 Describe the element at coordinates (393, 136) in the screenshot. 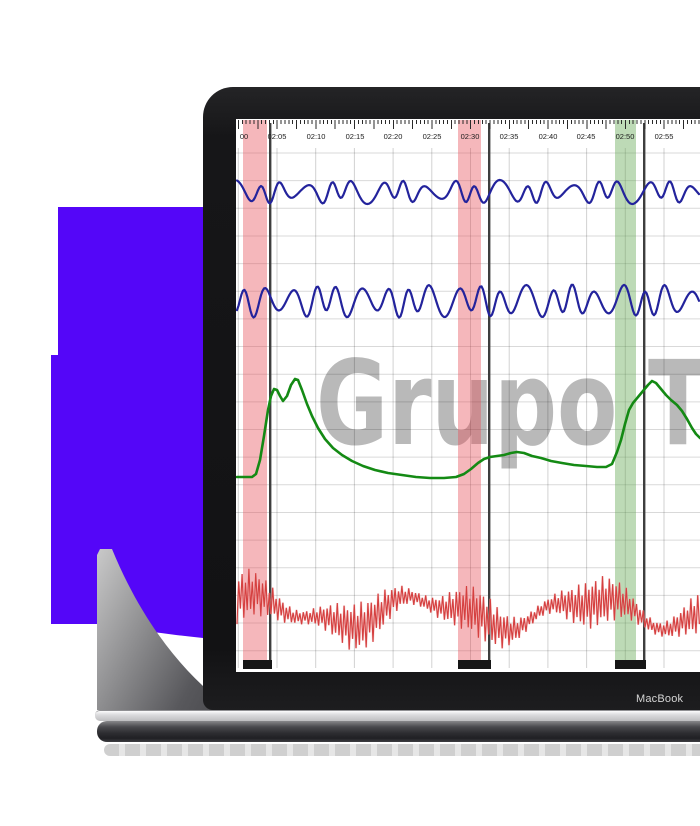

I see `time-label: 02:20` at that location.